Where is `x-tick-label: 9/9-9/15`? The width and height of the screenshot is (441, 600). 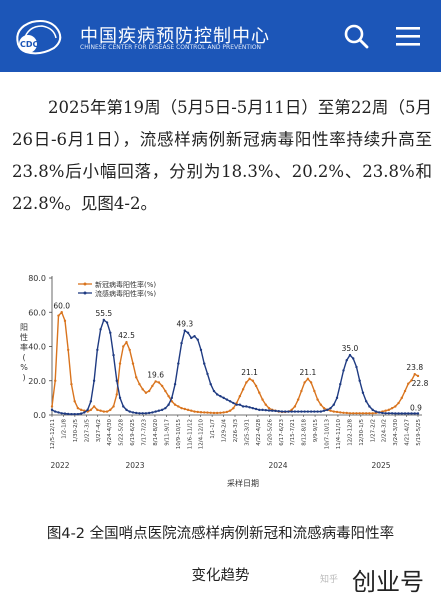
x-tick-label: 9/9-9/15 is located at coordinates (316, 430).